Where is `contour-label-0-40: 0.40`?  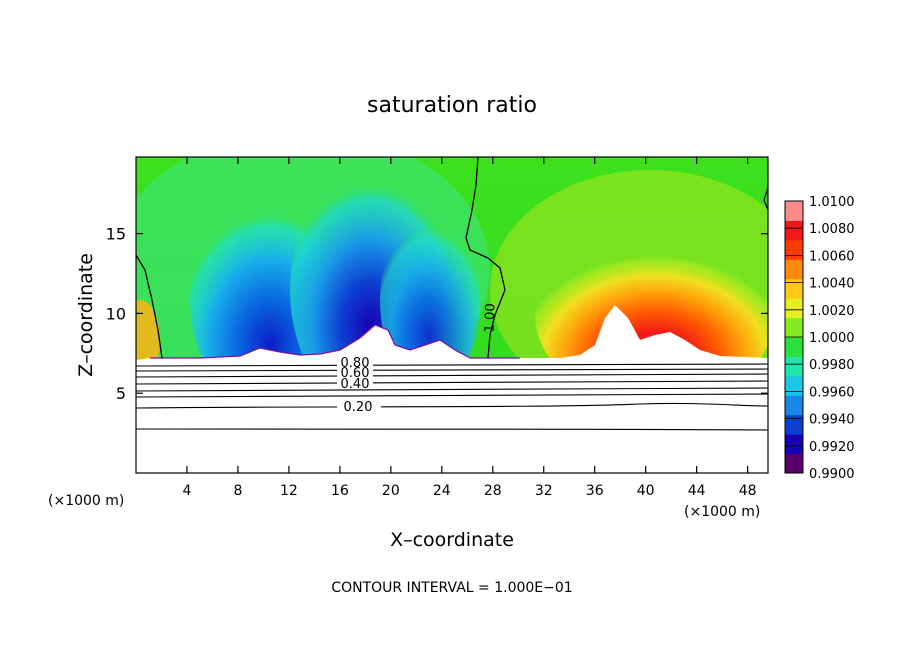
contour-label-0-40: 0.40 is located at coordinates (355, 384).